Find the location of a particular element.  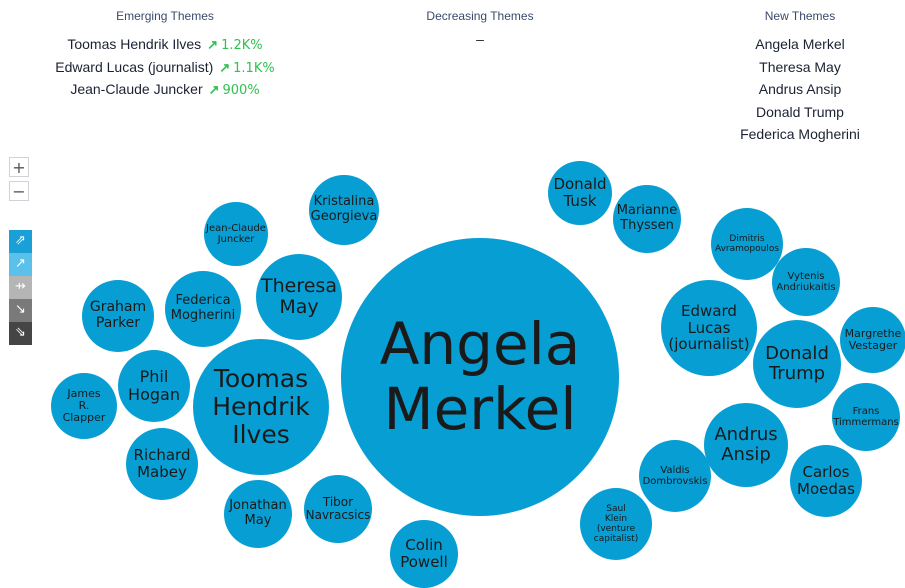

bubble-label: Valdis Dombrovskis is located at coordinates (675, 475).